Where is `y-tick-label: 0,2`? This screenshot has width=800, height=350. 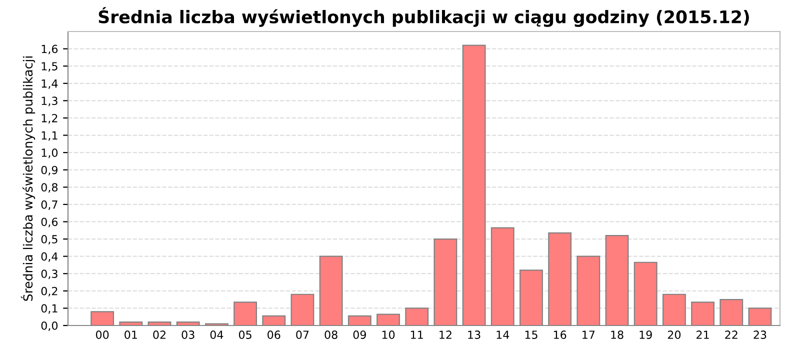 y-tick-label: 0,2 is located at coordinates (49, 291).